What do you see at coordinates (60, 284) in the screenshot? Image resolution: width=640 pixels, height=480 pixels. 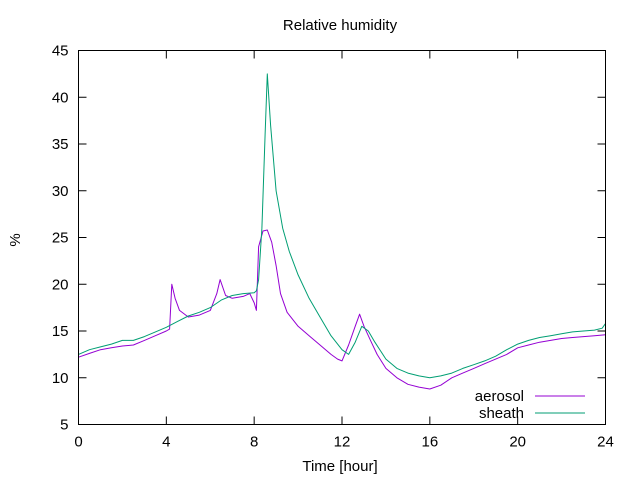 I see `y-tick-label: 20` at bounding box center [60, 284].